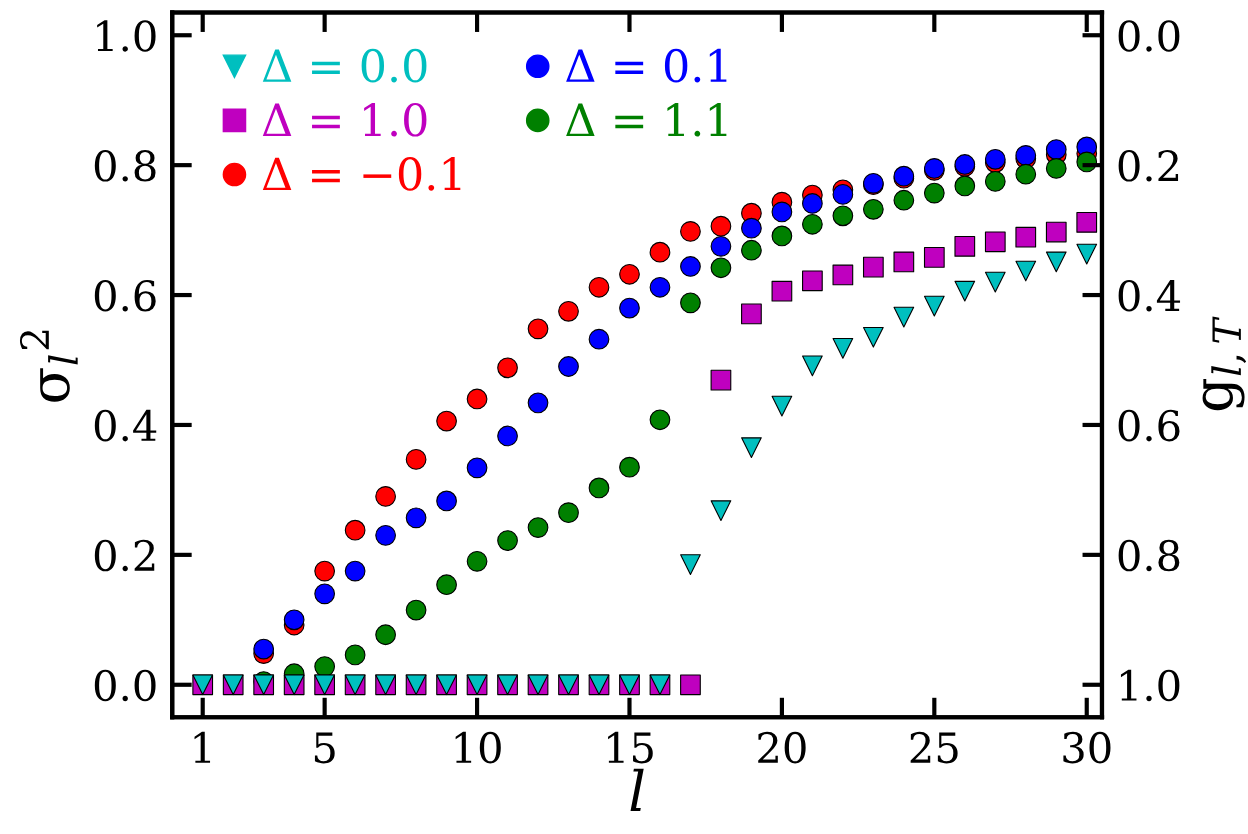 Image resolution: width=1248 pixels, height=834 pixels. What do you see at coordinates (1087, 747) in the screenshot?
I see `x-tick-label: 30` at bounding box center [1087, 747].